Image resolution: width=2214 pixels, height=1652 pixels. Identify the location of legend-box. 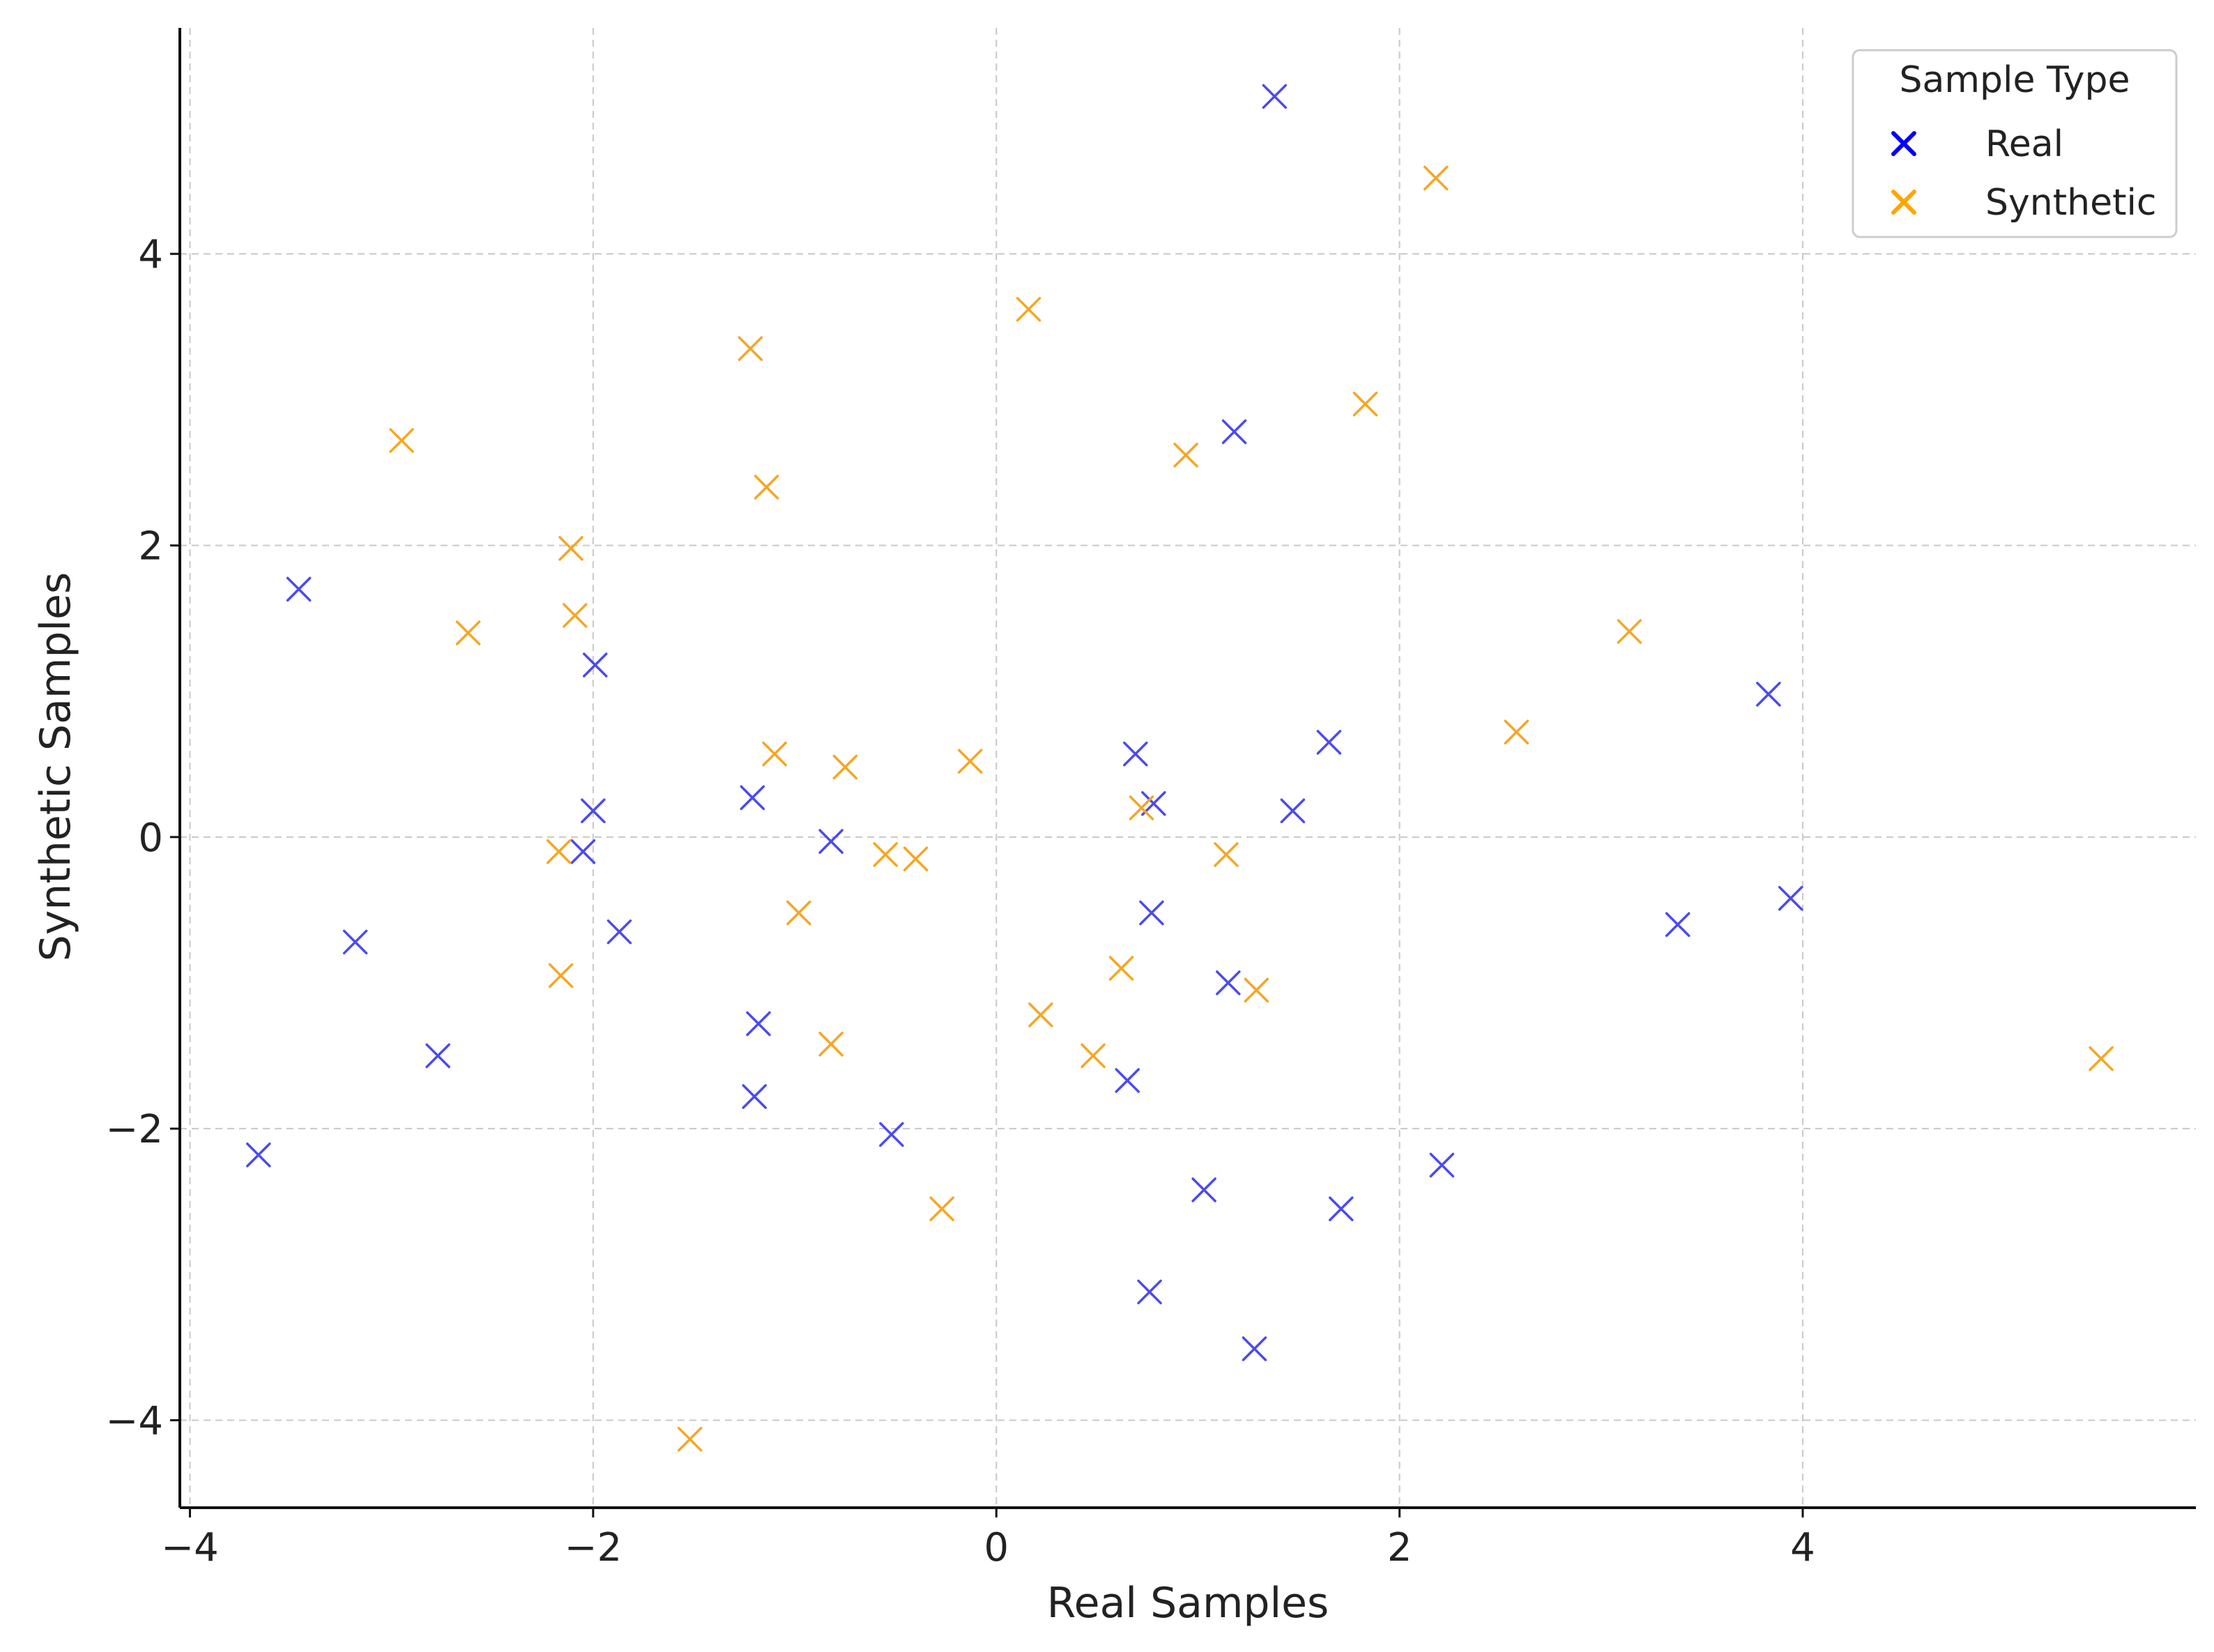
(2015, 143).